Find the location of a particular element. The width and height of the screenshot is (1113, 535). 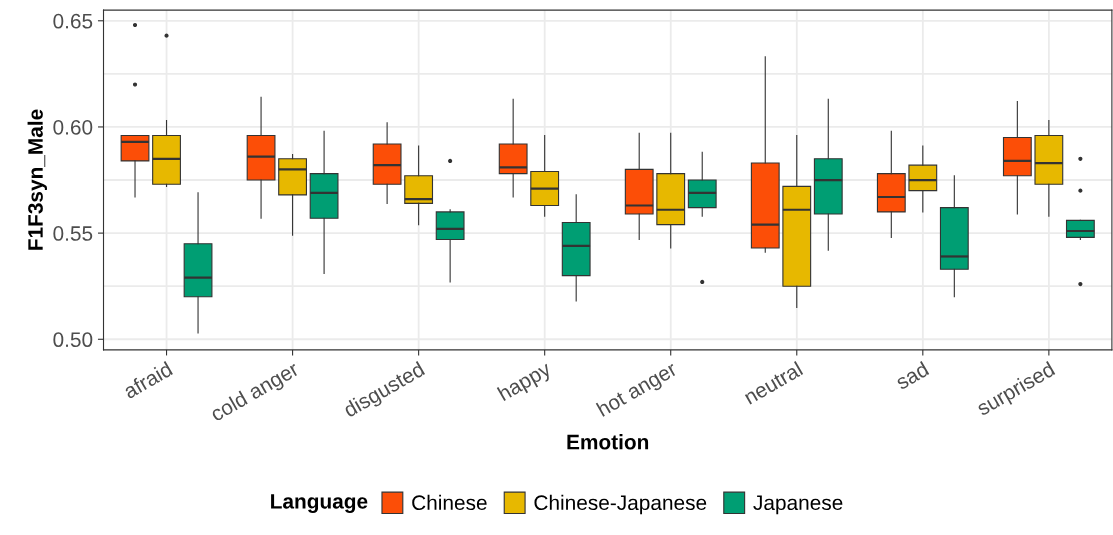

x-tick-label: sad is located at coordinates (912, 375).